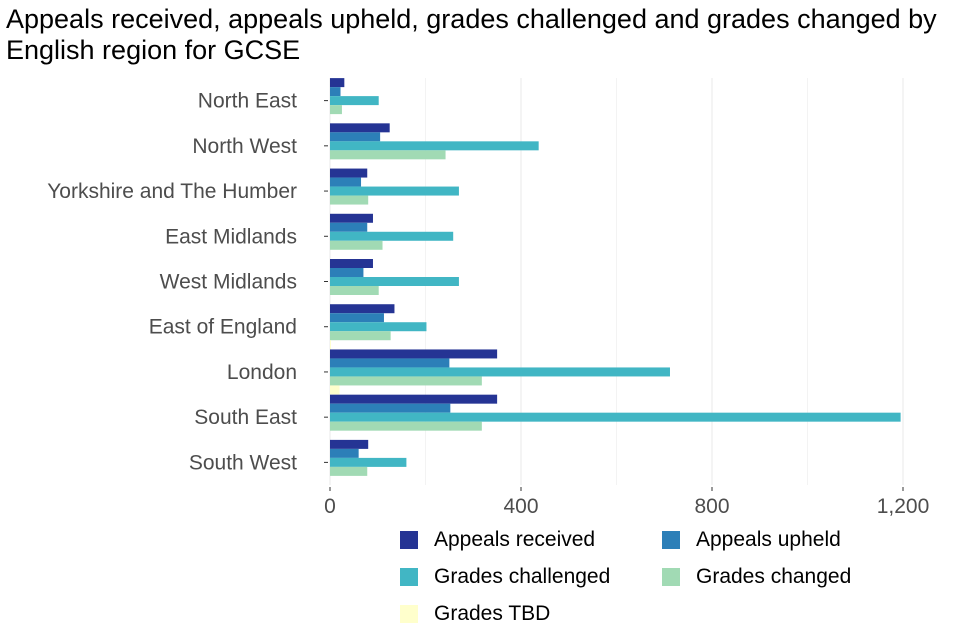 This screenshot has height=640, width=960. I want to click on y-tick-label: East of England, so click(223, 327).